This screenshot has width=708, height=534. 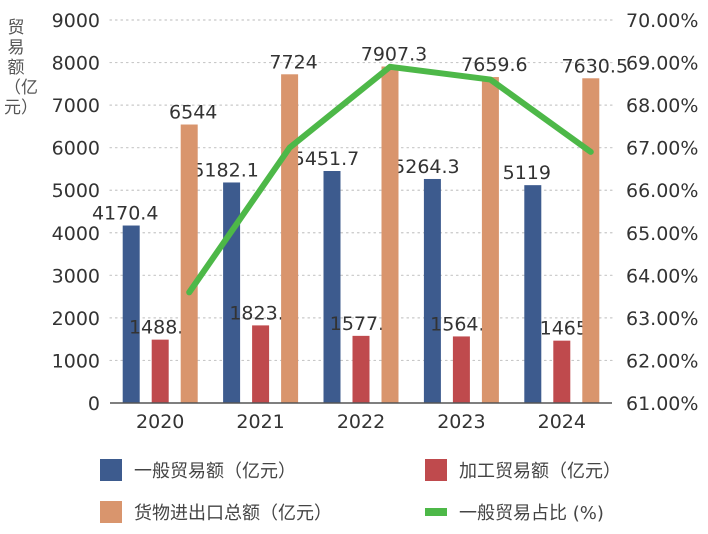 What do you see at coordinates (662, 319) in the screenshot?
I see `y2-tick-label: 63.00%` at bounding box center [662, 319].